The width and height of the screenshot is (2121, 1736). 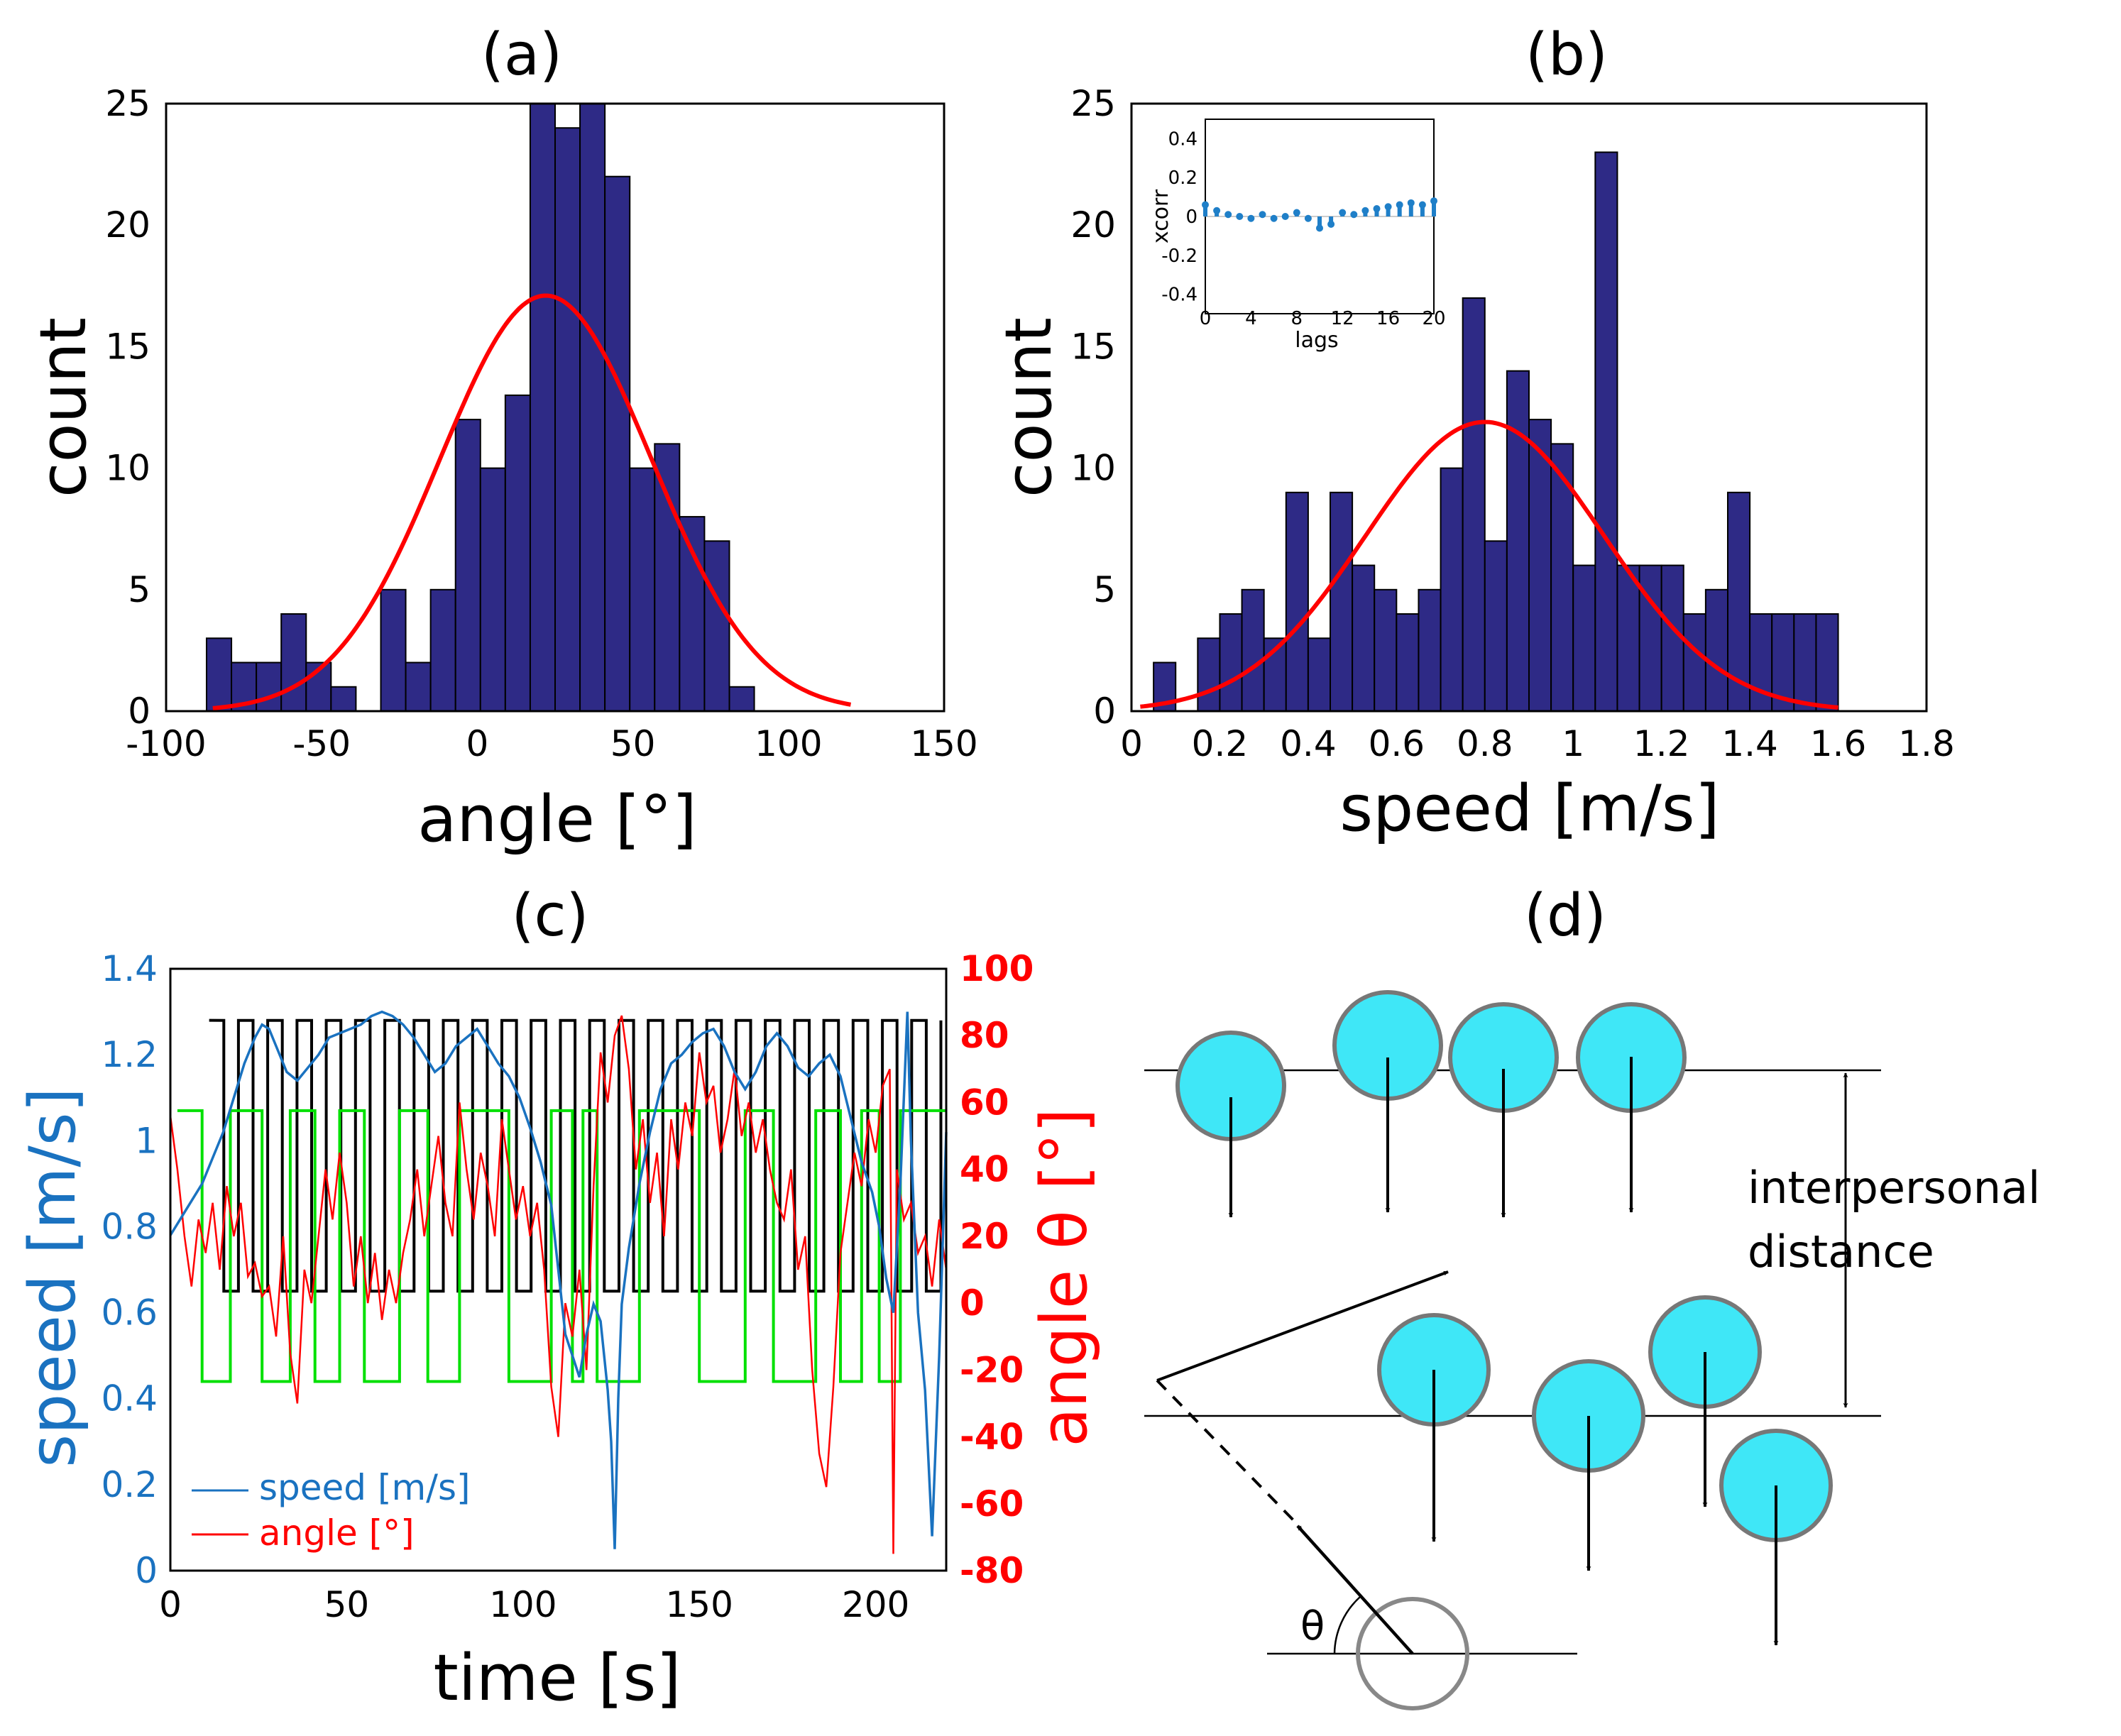 What do you see at coordinates (1894, 1188) in the screenshot?
I see `distance-label-line1: interpersonal` at bounding box center [1894, 1188].